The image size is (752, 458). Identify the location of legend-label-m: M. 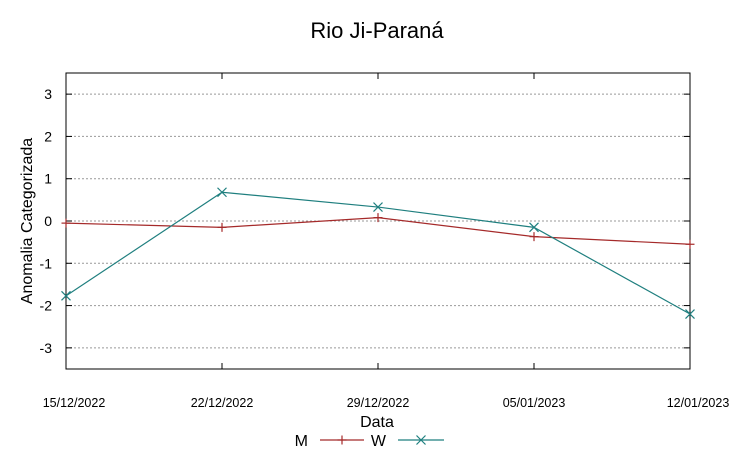
(301, 441).